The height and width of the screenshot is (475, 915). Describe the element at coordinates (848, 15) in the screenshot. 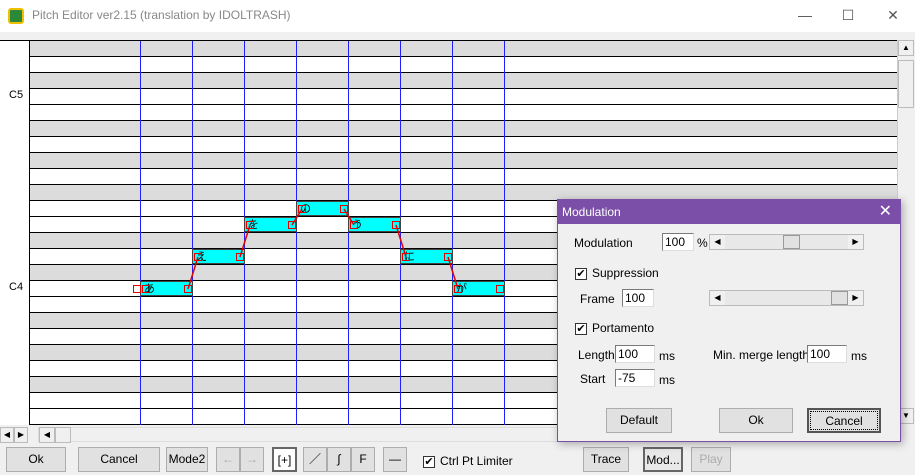

I see `maximize-button: ☐` at that location.